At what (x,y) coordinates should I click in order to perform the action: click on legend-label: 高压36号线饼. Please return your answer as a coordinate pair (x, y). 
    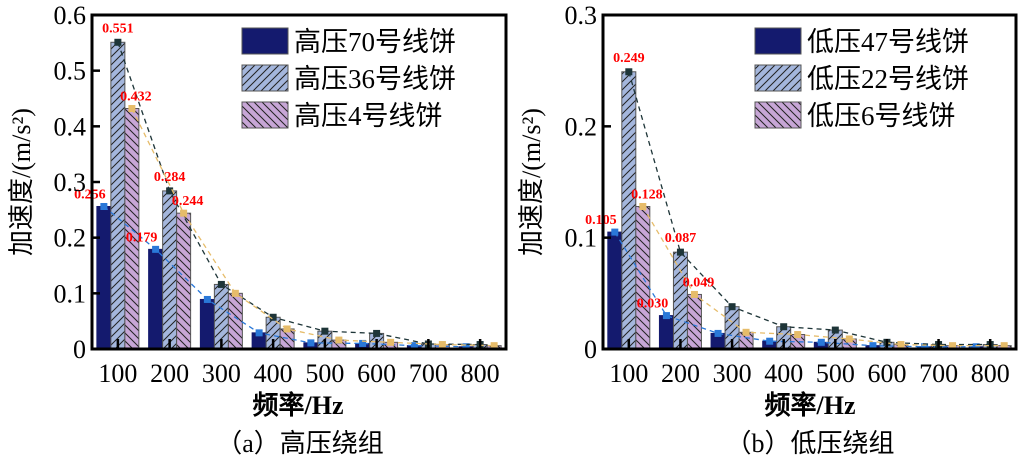
    Looking at the image, I should click on (375, 79).